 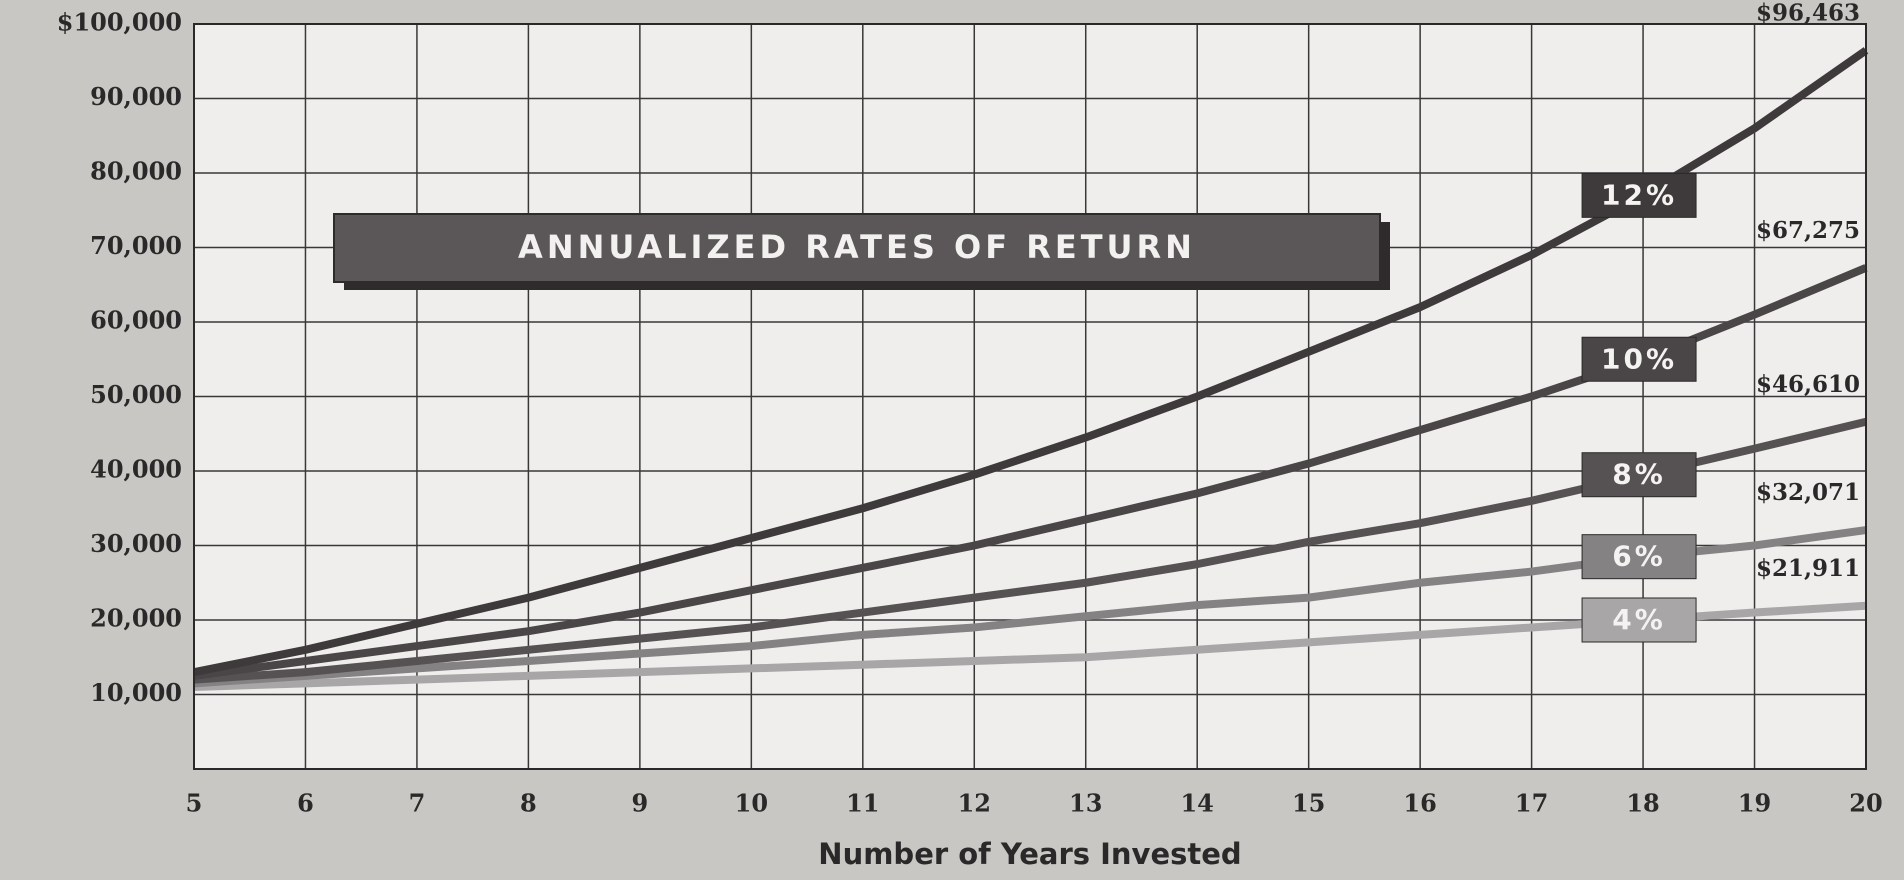 What do you see at coordinates (1419, 803) in the screenshot?
I see `x-tick-label: 16` at bounding box center [1419, 803].